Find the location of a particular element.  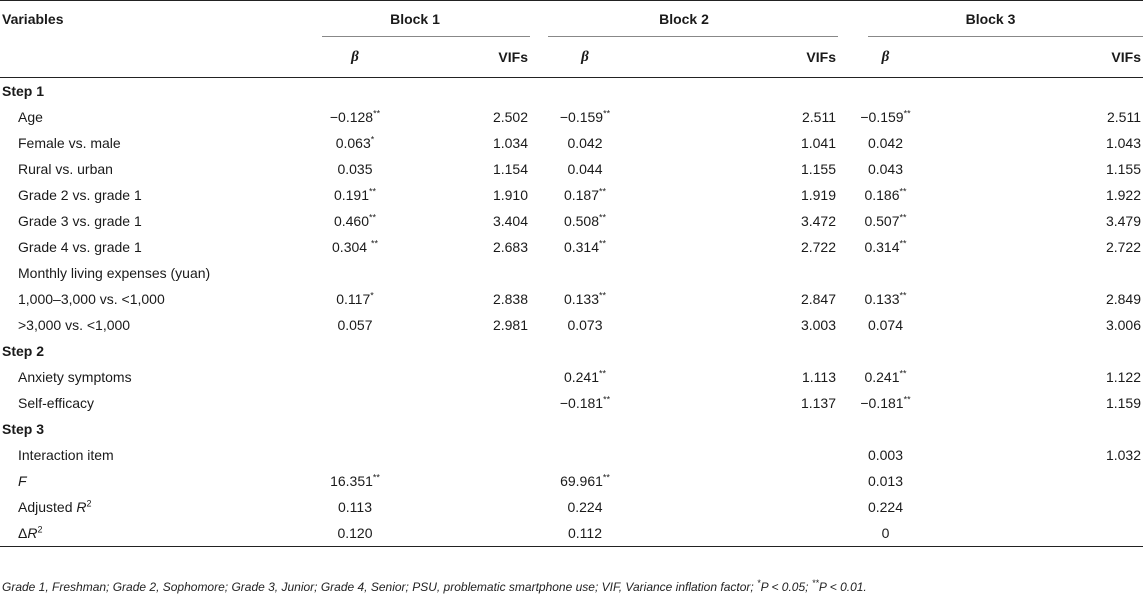

block-3-beta-value: 0.074 is located at coordinates (885, 325).